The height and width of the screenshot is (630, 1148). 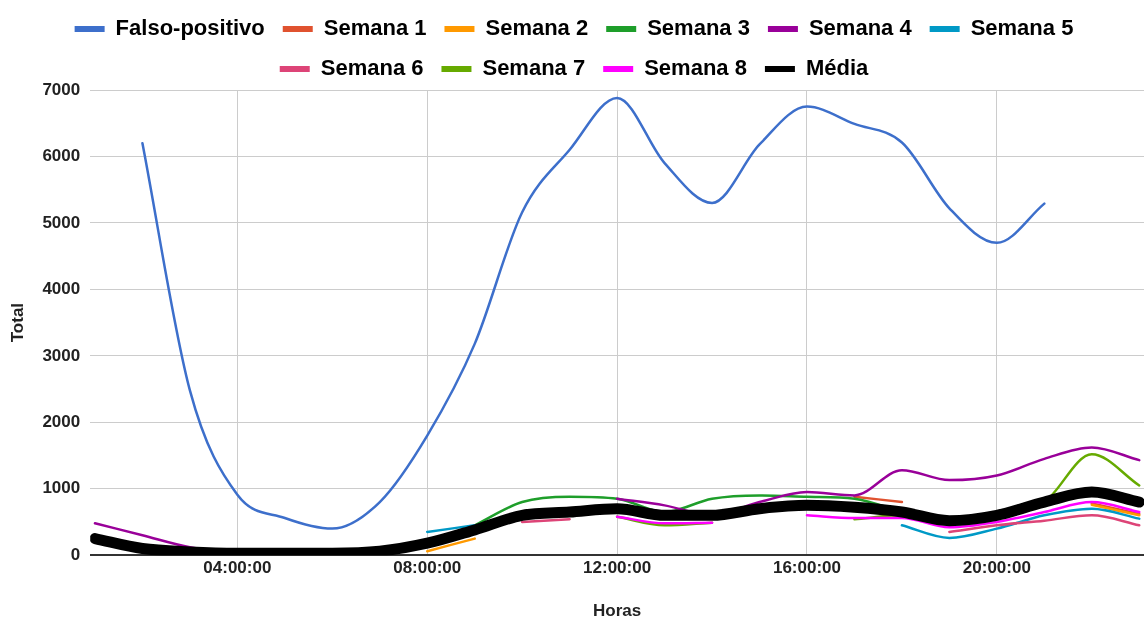 I want to click on legend-label: Semana 1, so click(x=375, y=28).